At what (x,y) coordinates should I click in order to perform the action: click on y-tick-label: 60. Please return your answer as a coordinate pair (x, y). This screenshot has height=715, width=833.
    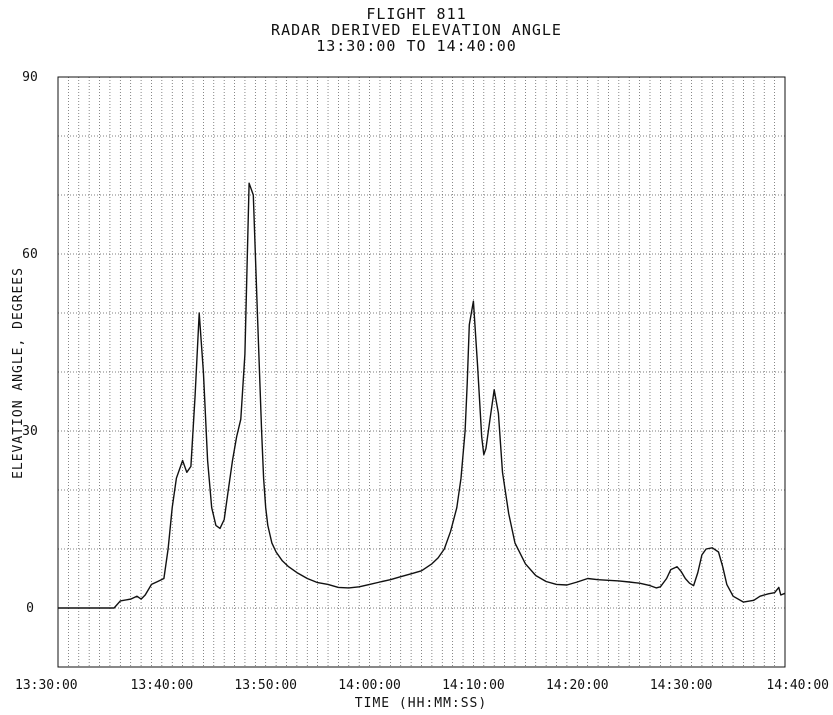
    Looking at the image, I should click on (30, 254).